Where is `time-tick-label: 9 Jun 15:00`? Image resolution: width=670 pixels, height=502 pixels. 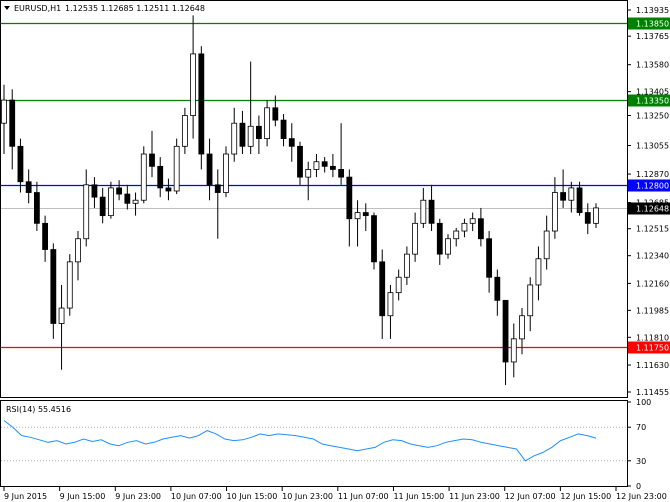
time-tick-label: 9 Jun 15:00 is located at coordinates (83, 496).